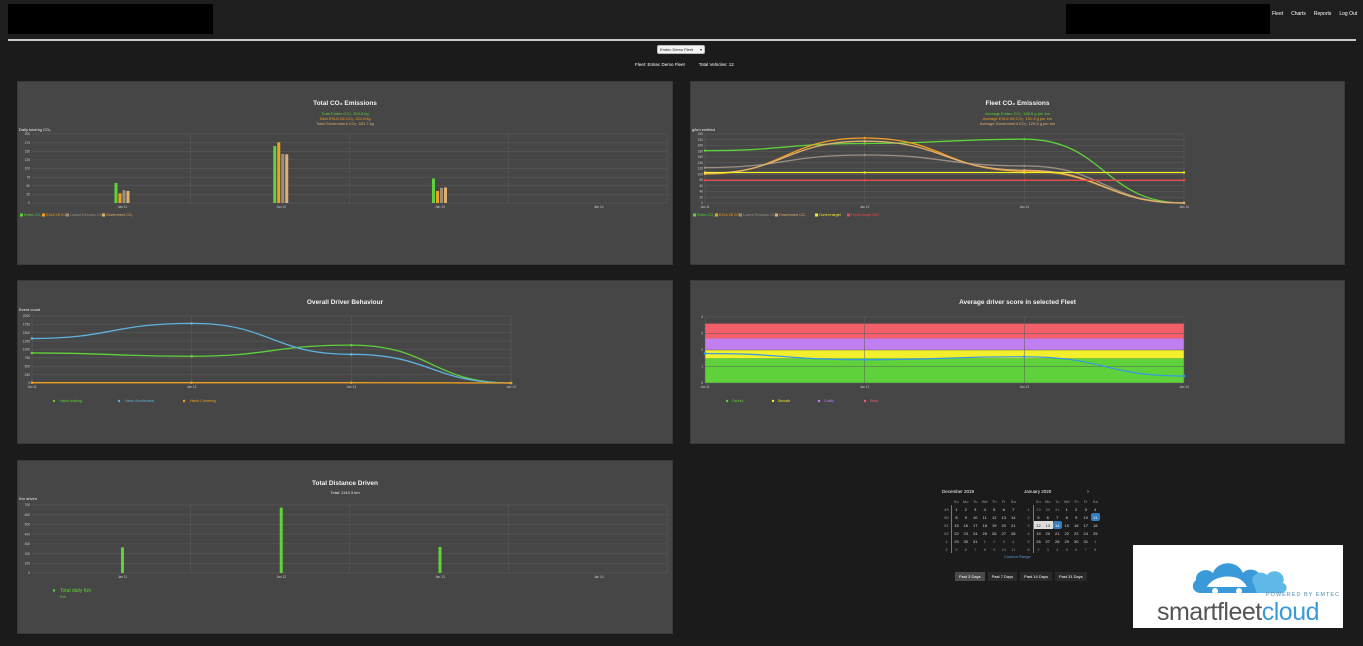 This screenshot has width=1363, height=646. Describe the element at coordinates (970, 576) in the screenshot. I see `past-3-days-button: Past 3 Days` at that location.